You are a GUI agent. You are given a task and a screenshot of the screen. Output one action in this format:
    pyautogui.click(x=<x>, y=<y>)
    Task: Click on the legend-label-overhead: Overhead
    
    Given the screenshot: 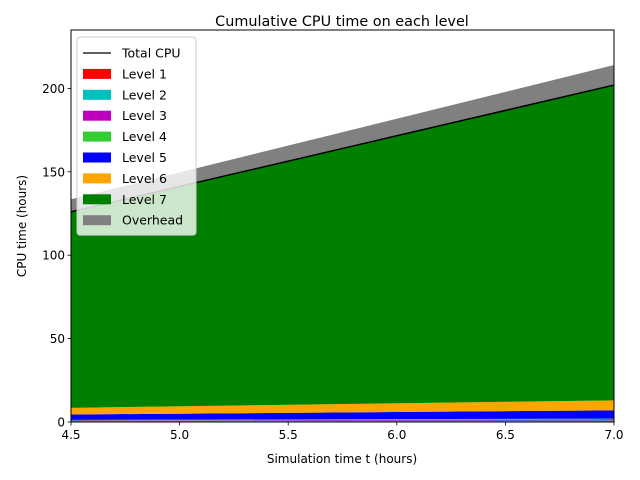 What is the action you would take?
    pyautogui.click(x=152, y=220)
    